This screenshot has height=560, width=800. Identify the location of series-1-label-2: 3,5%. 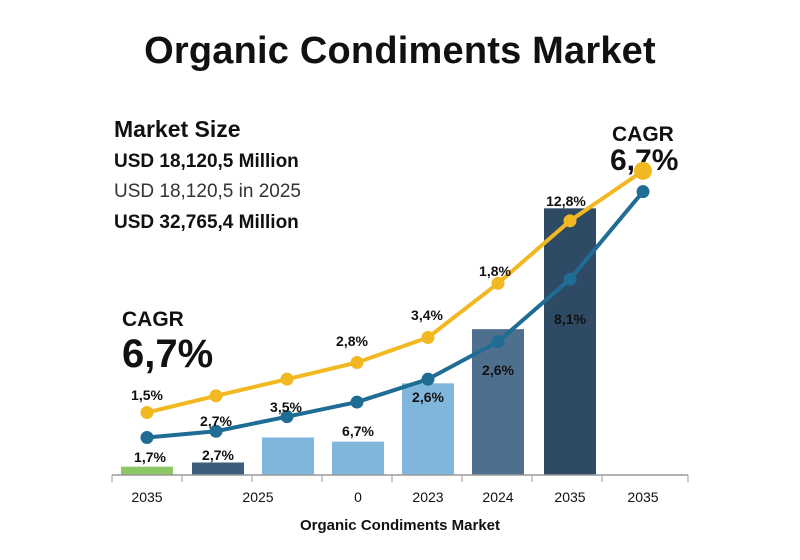
(286, 407).